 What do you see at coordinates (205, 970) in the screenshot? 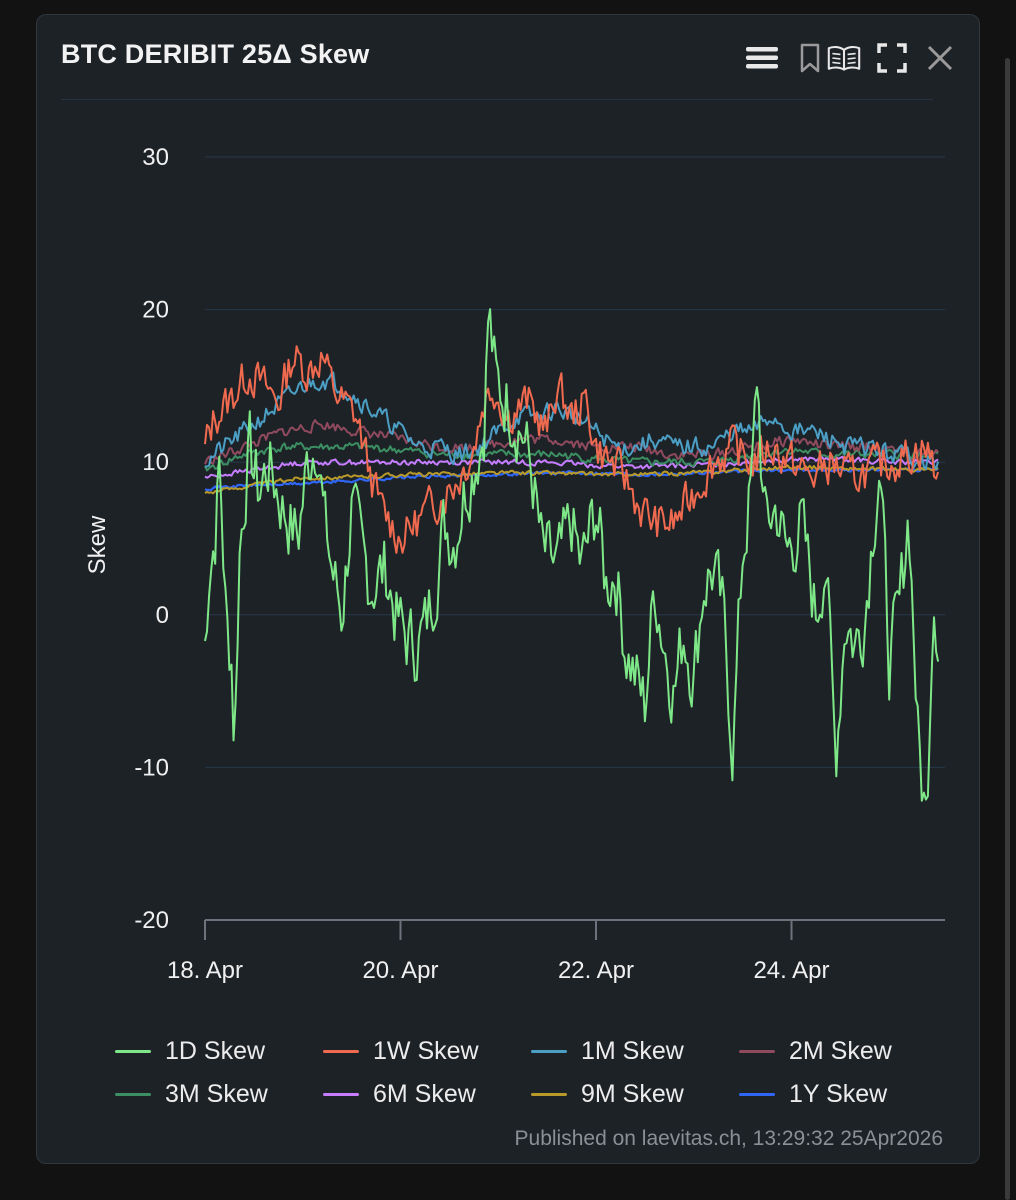
I see `x-tick-label: 18. Apr` at bounding box center [205, 970].